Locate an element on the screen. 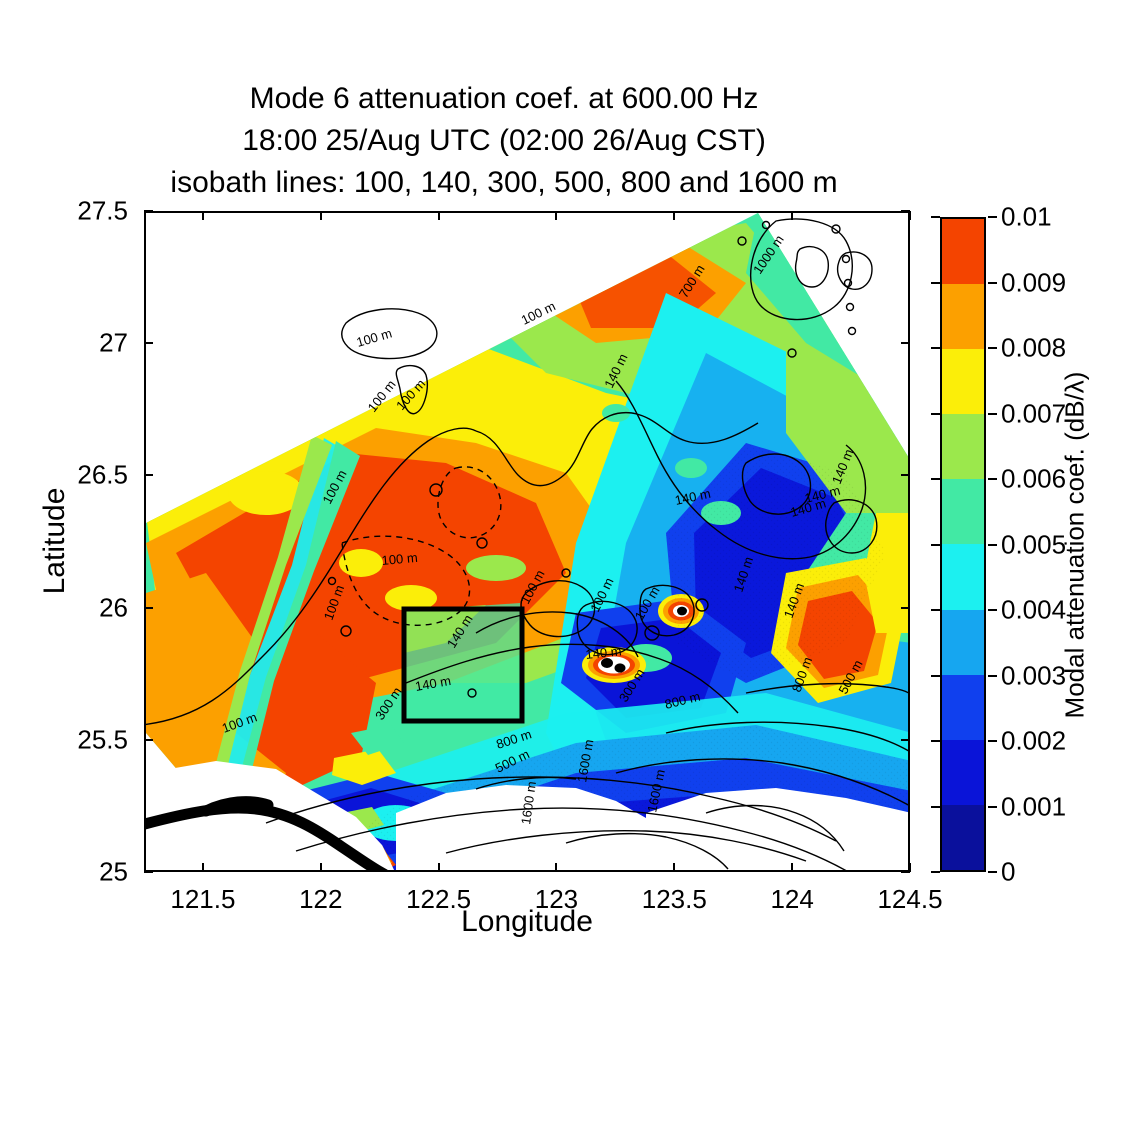  x-tick-label: 123.5 is located at coordinates (674, 899).